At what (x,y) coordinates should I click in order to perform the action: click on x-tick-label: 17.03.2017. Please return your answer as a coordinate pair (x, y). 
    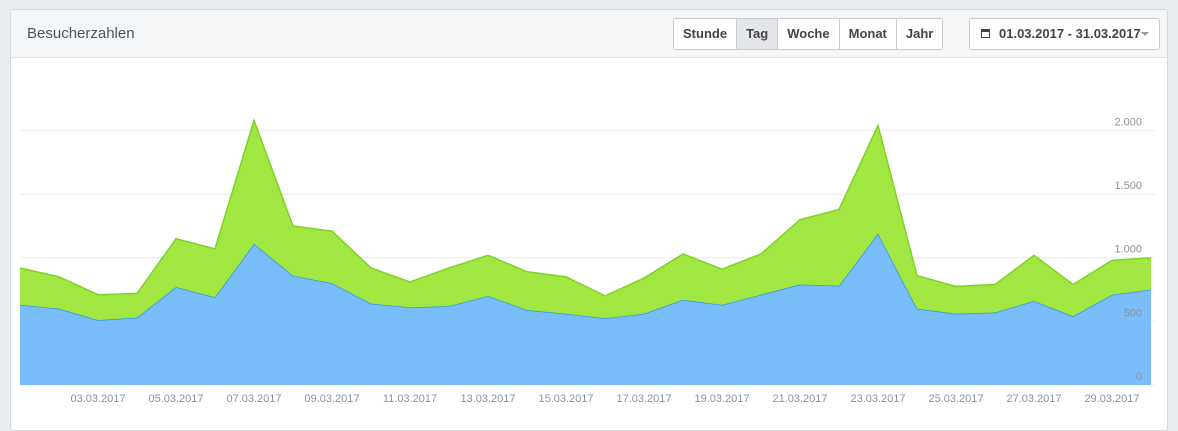
    Looking at the image, I should click on (643, 399).